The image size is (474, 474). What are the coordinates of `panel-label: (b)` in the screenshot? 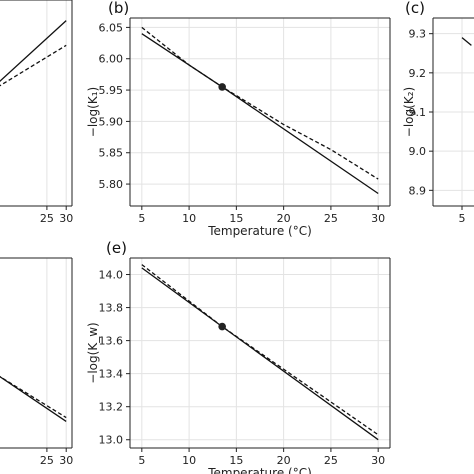 It's located at (118, 8).